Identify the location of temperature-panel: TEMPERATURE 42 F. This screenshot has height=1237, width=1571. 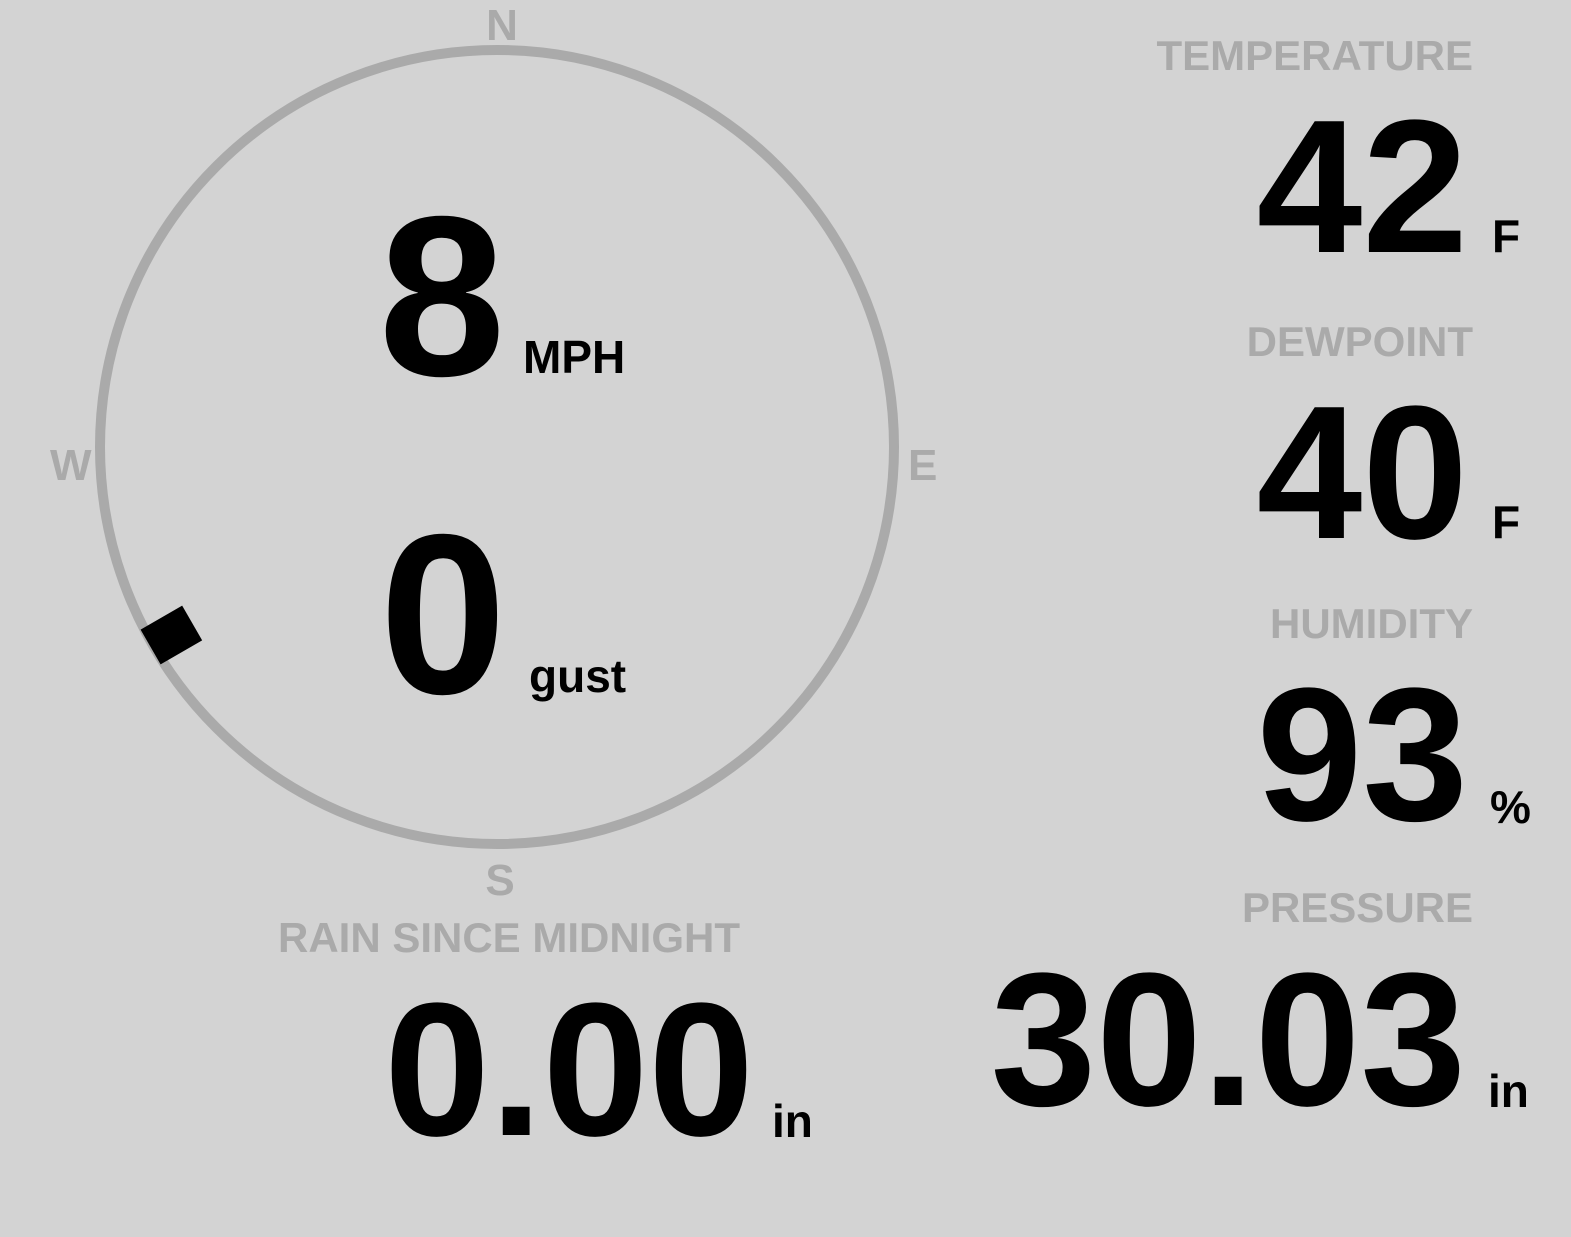
(1338, 162).